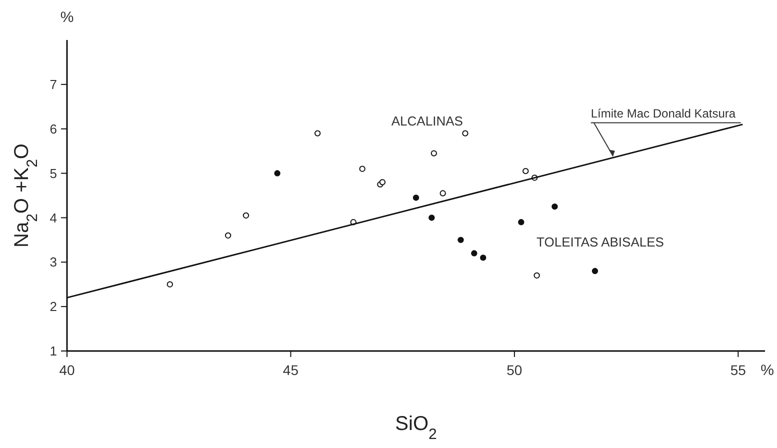 The image size is (777, 448). What do you see at coordinates (53, 306) in the screenshot?
I see `y-tick-label: 2` at bounding box center [53, 306].